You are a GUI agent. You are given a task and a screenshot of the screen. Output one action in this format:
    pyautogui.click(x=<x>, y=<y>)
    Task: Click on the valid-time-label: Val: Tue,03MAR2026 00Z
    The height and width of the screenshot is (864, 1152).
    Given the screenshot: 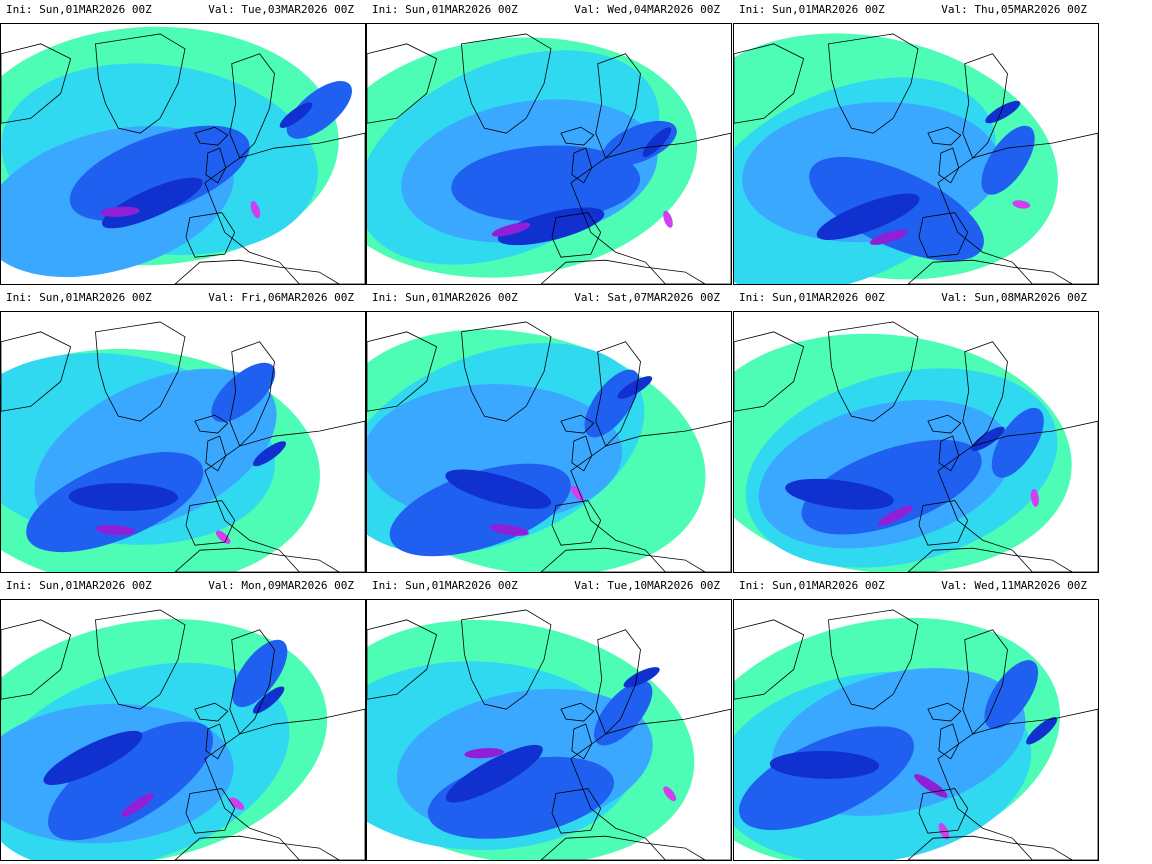 What is the action you would take?
    pyautogui.click(x=281, y=9)
    